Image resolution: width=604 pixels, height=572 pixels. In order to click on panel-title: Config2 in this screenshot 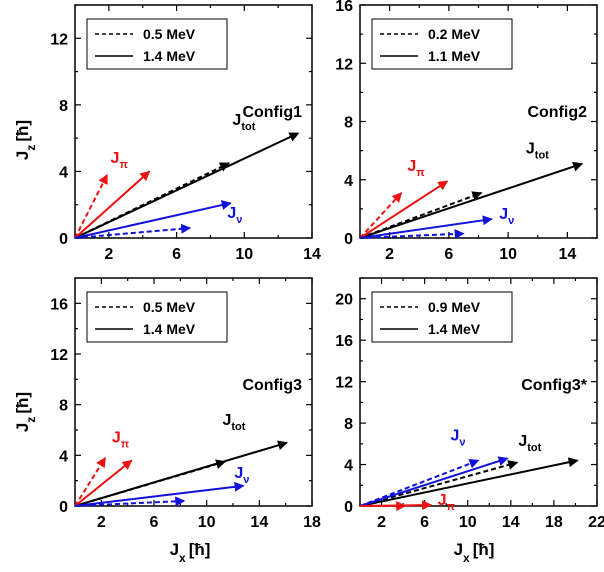, I will do `click(557, 112)`.